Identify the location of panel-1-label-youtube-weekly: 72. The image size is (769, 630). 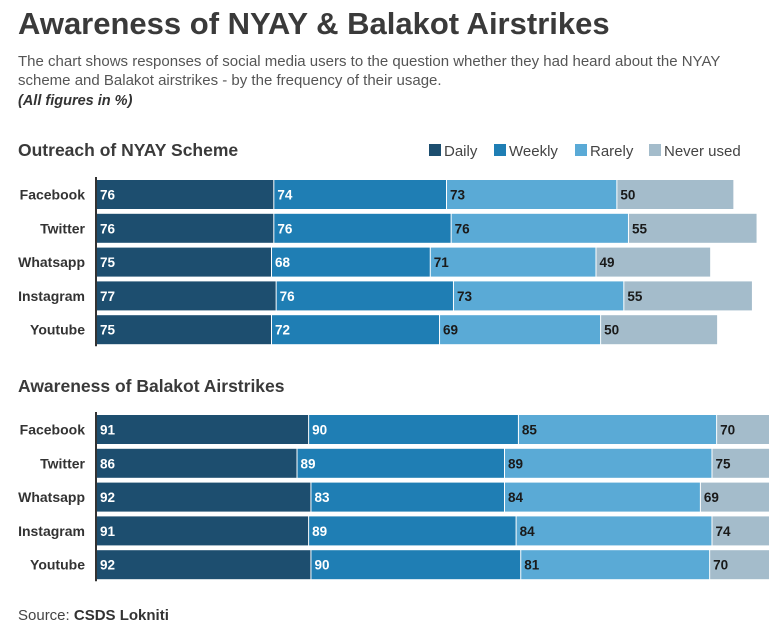
(282, 330).